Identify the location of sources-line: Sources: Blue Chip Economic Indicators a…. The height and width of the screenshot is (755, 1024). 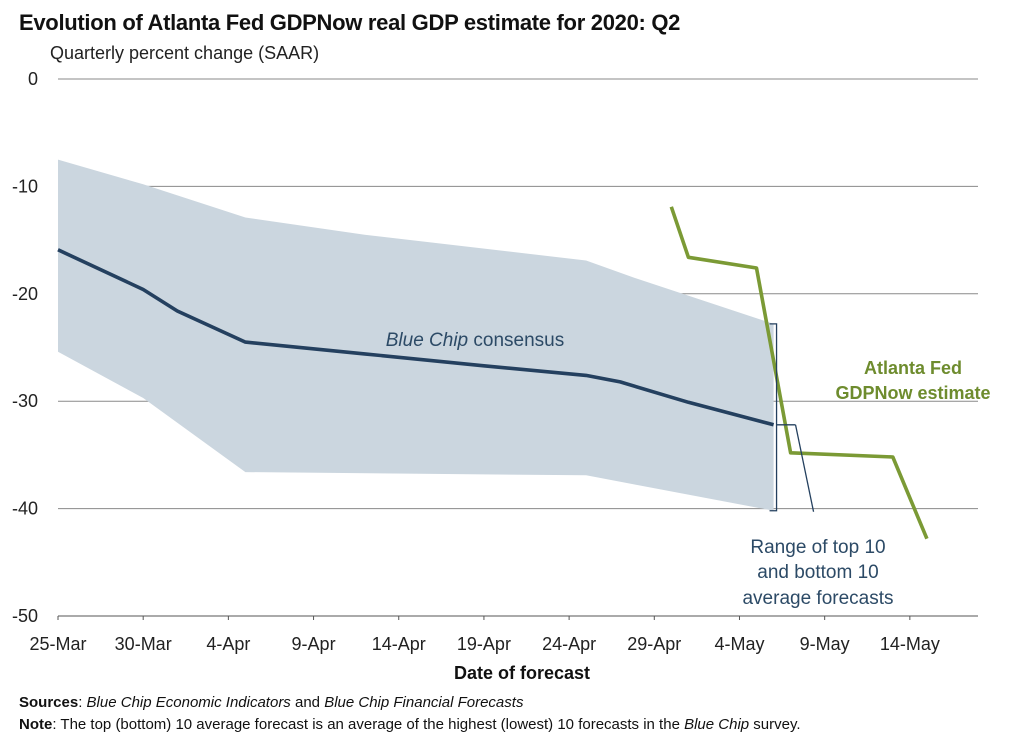
(271, 702).